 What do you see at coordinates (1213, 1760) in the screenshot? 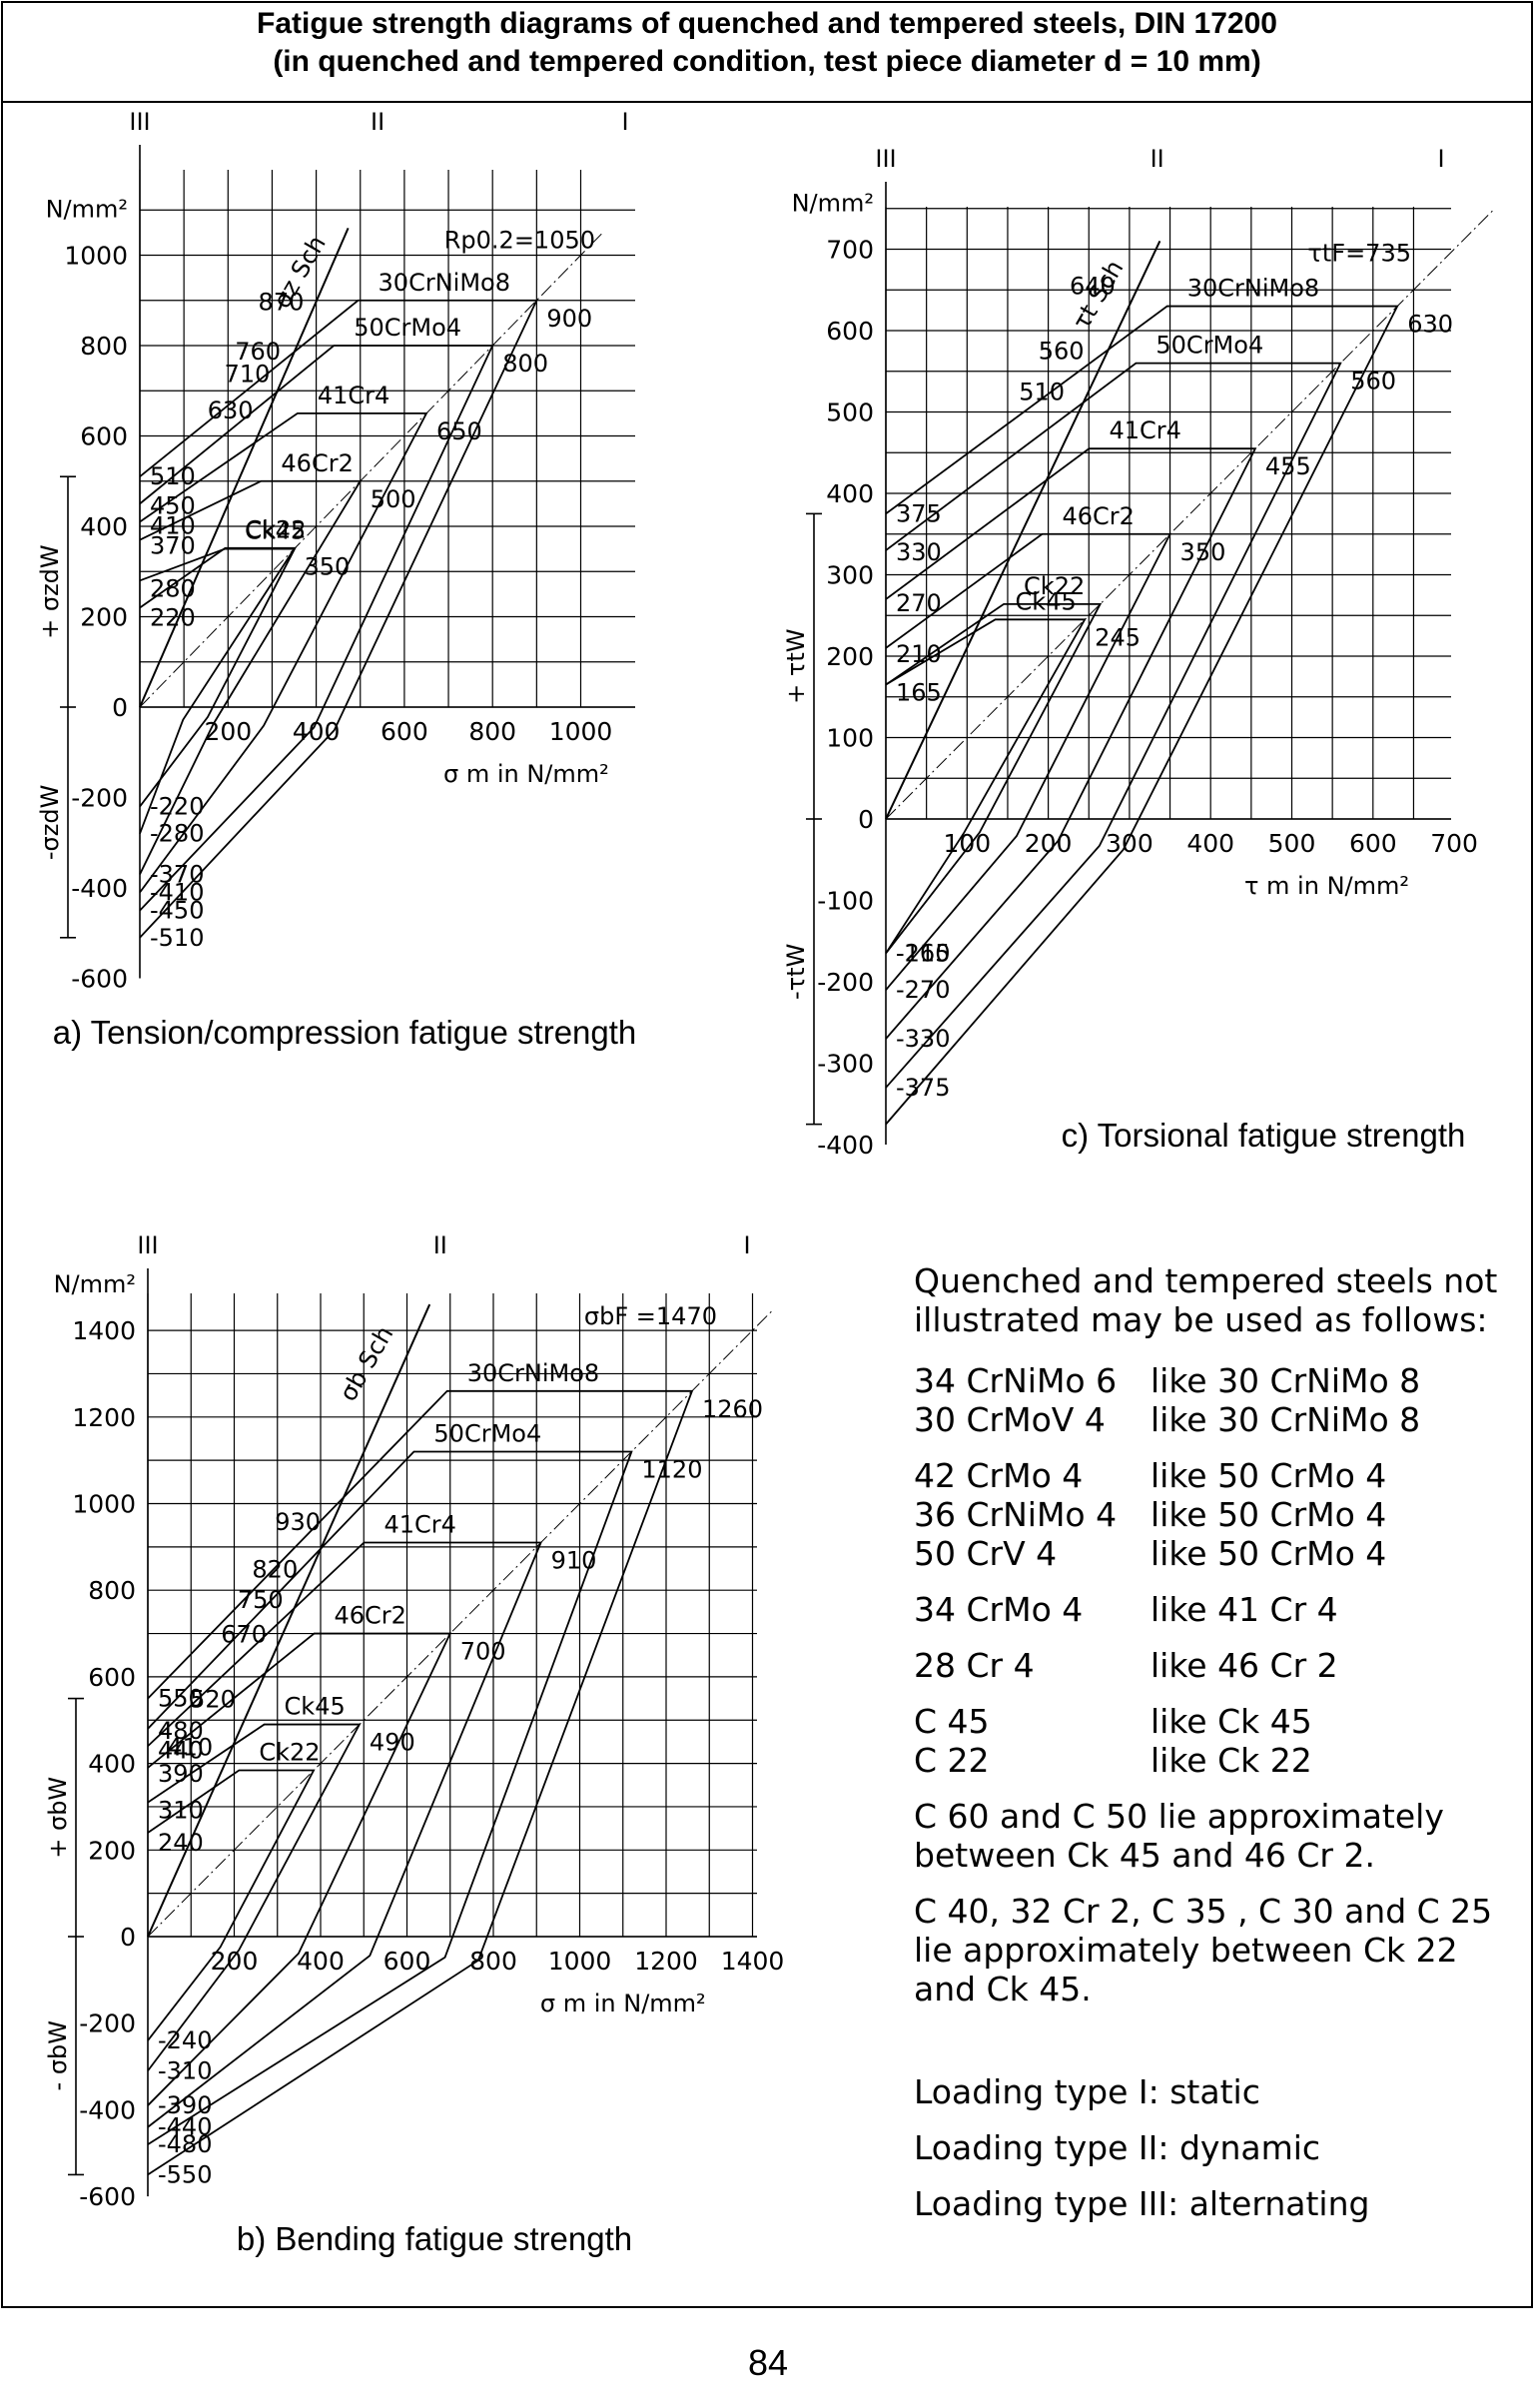
I see `equivalence-row: C 22 like Ck 22` at bounding box center [1213, 1760].